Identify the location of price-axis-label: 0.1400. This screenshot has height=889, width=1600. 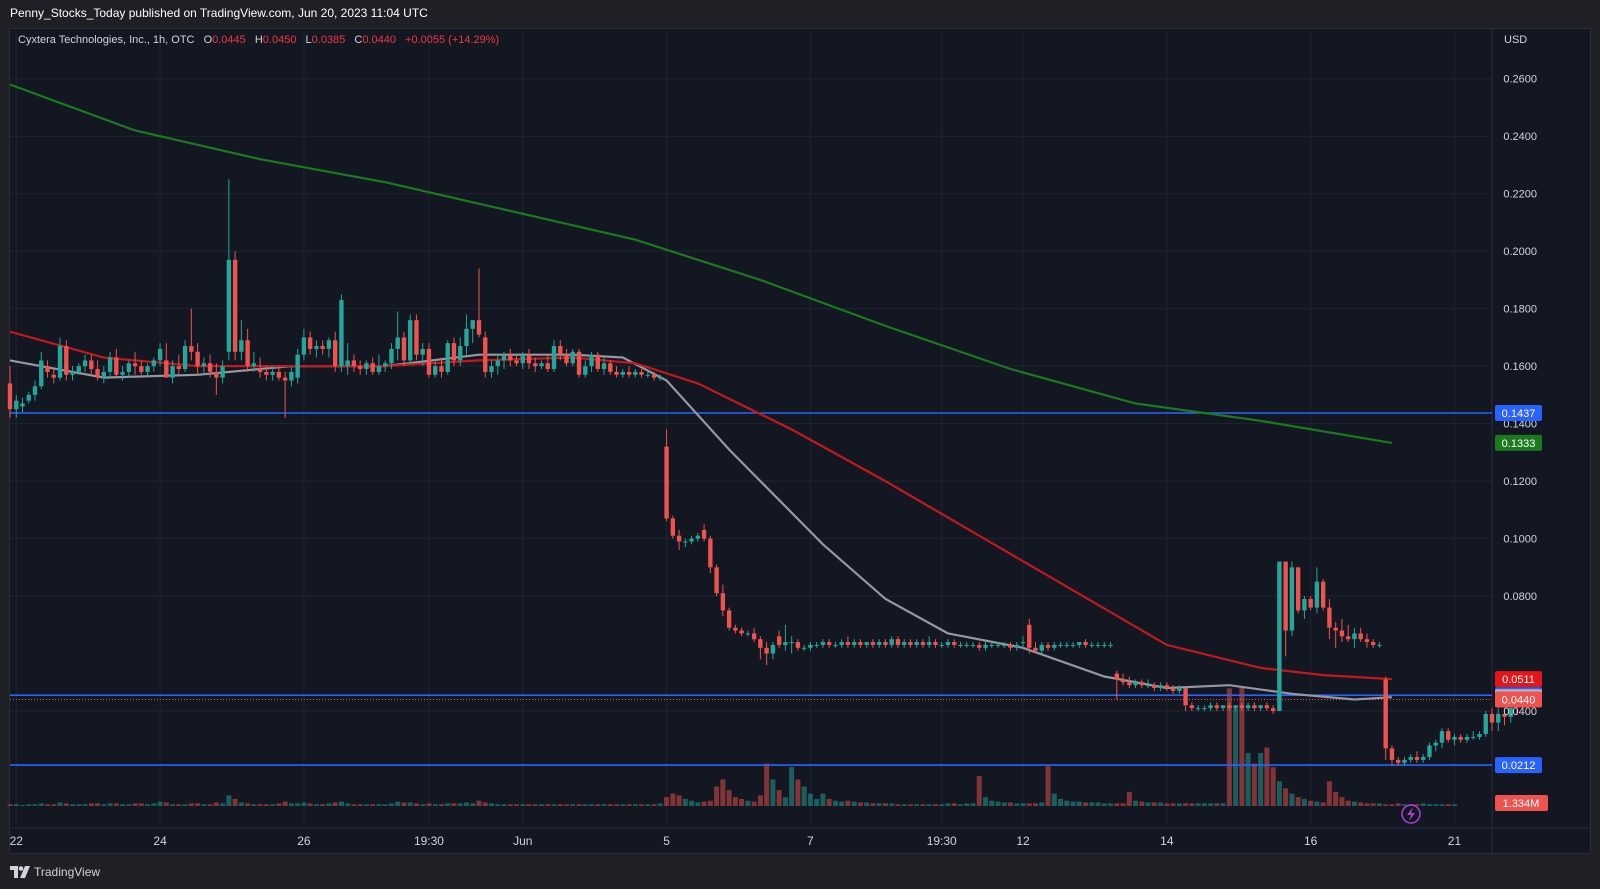
(1520, 425).